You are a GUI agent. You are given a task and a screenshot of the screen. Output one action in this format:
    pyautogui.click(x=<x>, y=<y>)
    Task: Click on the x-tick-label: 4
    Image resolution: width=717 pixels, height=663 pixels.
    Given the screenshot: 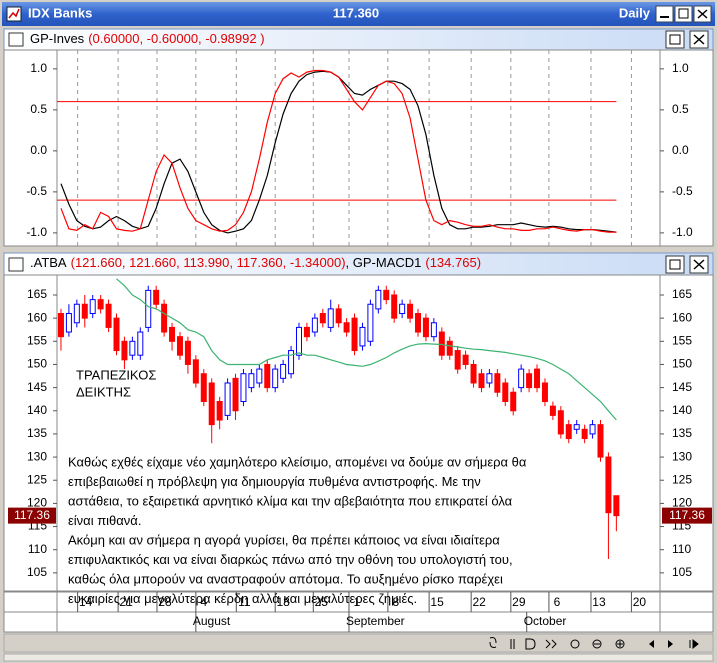 What is the action you would take?
    pyautogui.click(x=204, y=602)
    